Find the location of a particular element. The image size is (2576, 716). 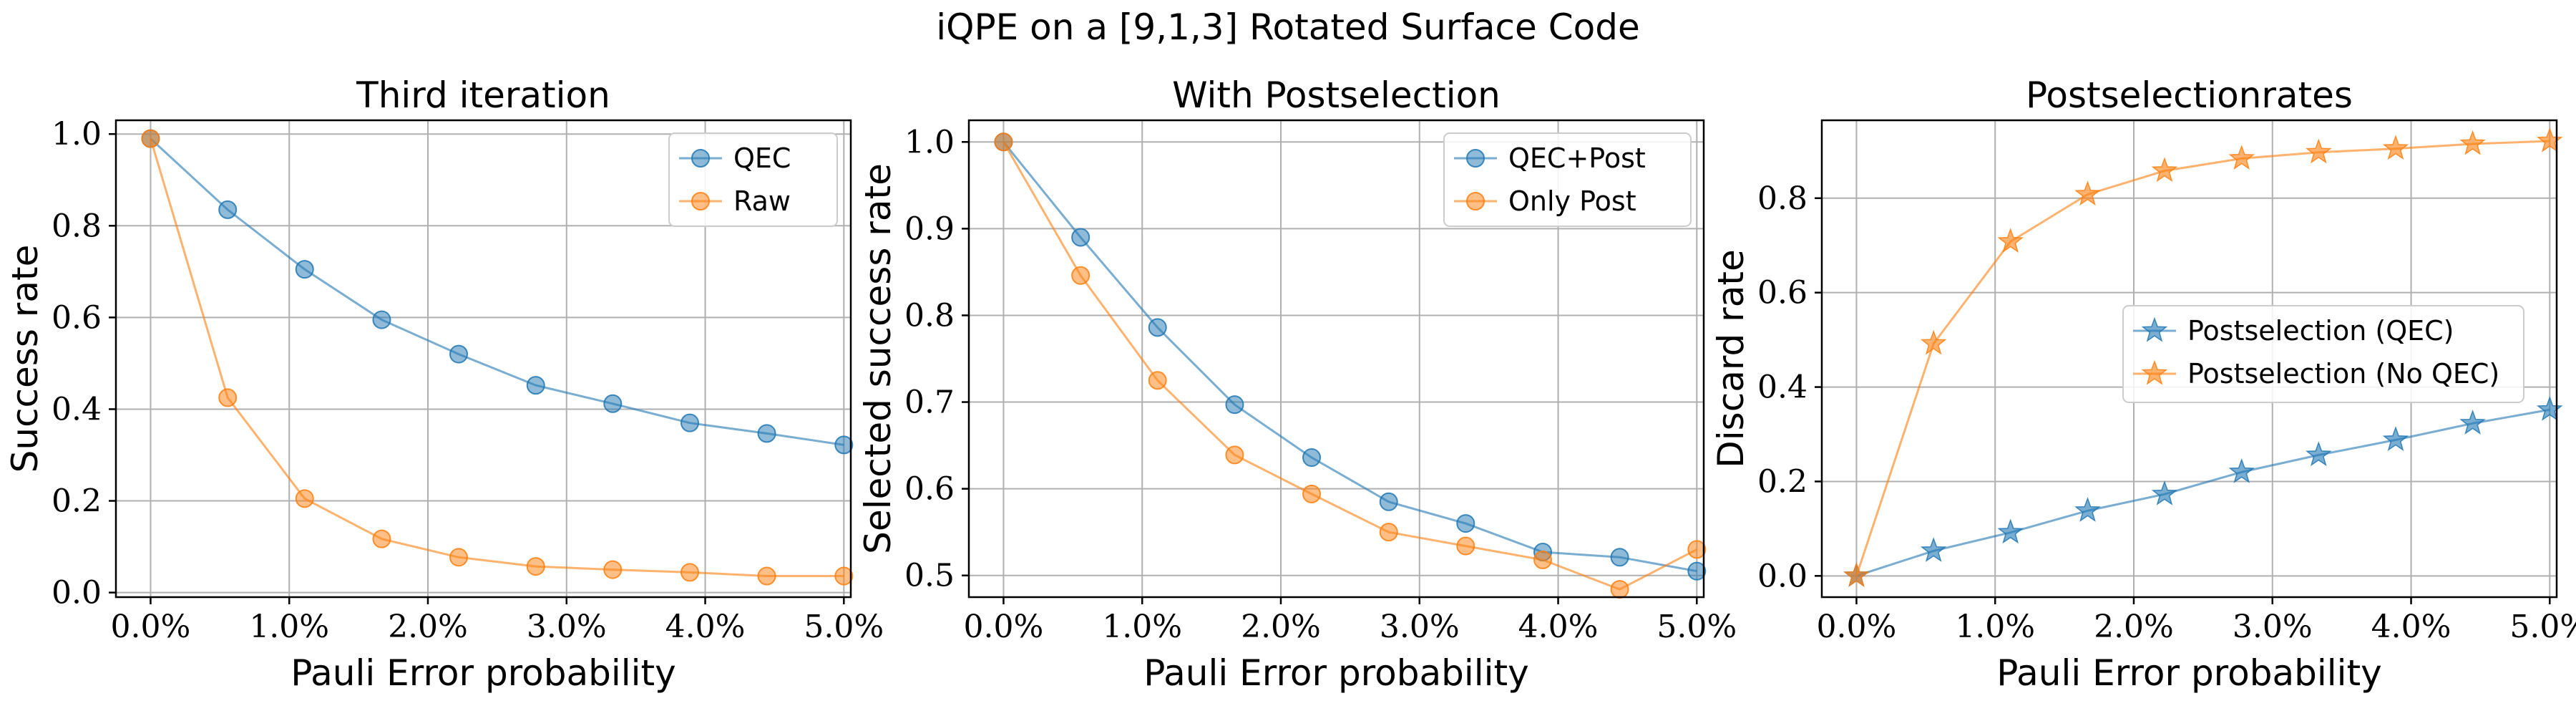

legend-label: Postselection (QEC) is located at coordinates (2320, 331).